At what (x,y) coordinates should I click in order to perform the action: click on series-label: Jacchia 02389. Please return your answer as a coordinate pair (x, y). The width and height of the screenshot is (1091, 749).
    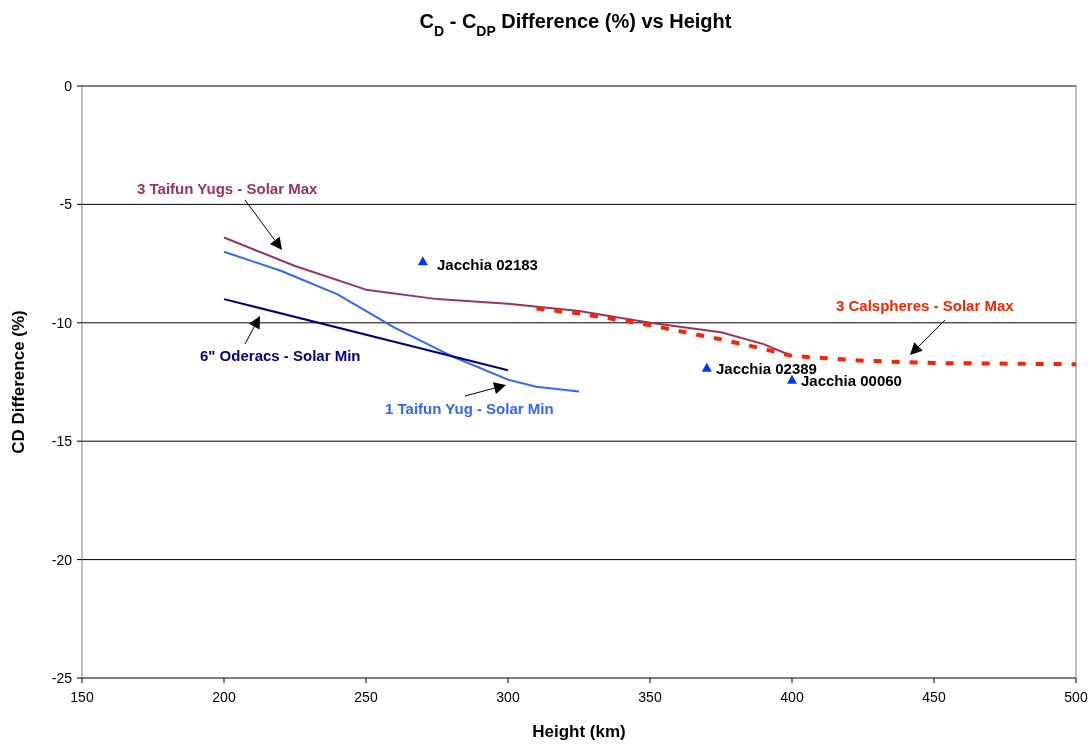
    Looking at the image, I should click on (766, 368).